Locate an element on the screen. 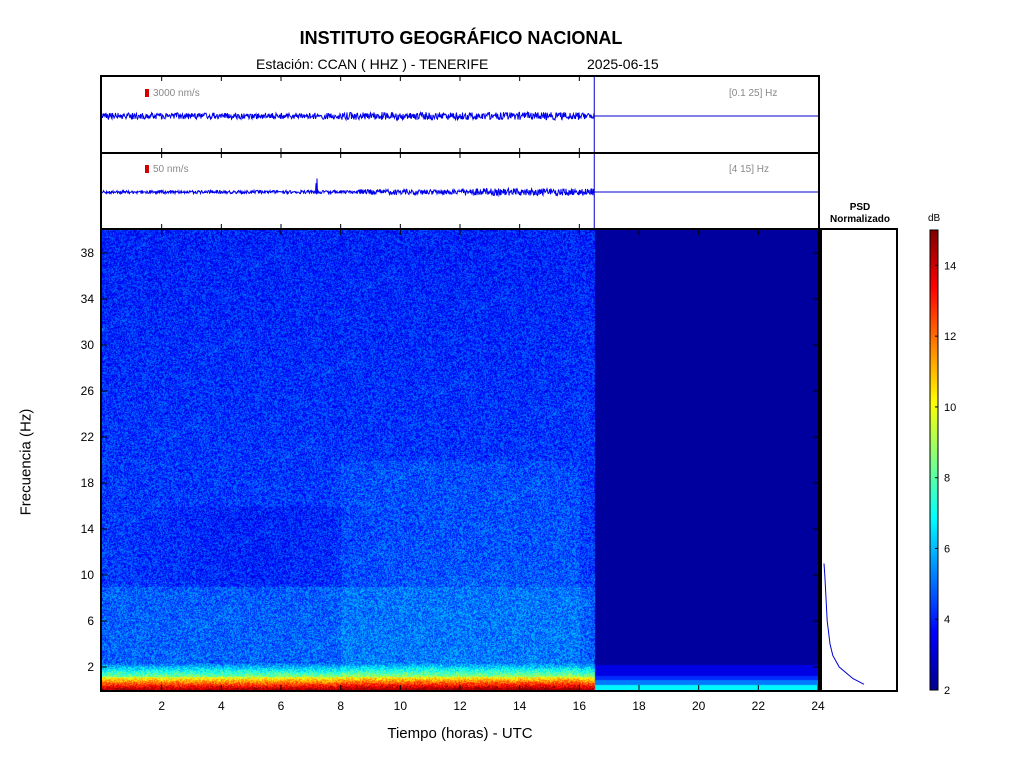 Image resolution: width=1024 pixels, height=768 pixels. x-tick-label: 12 is located at coordinates (460, 706).